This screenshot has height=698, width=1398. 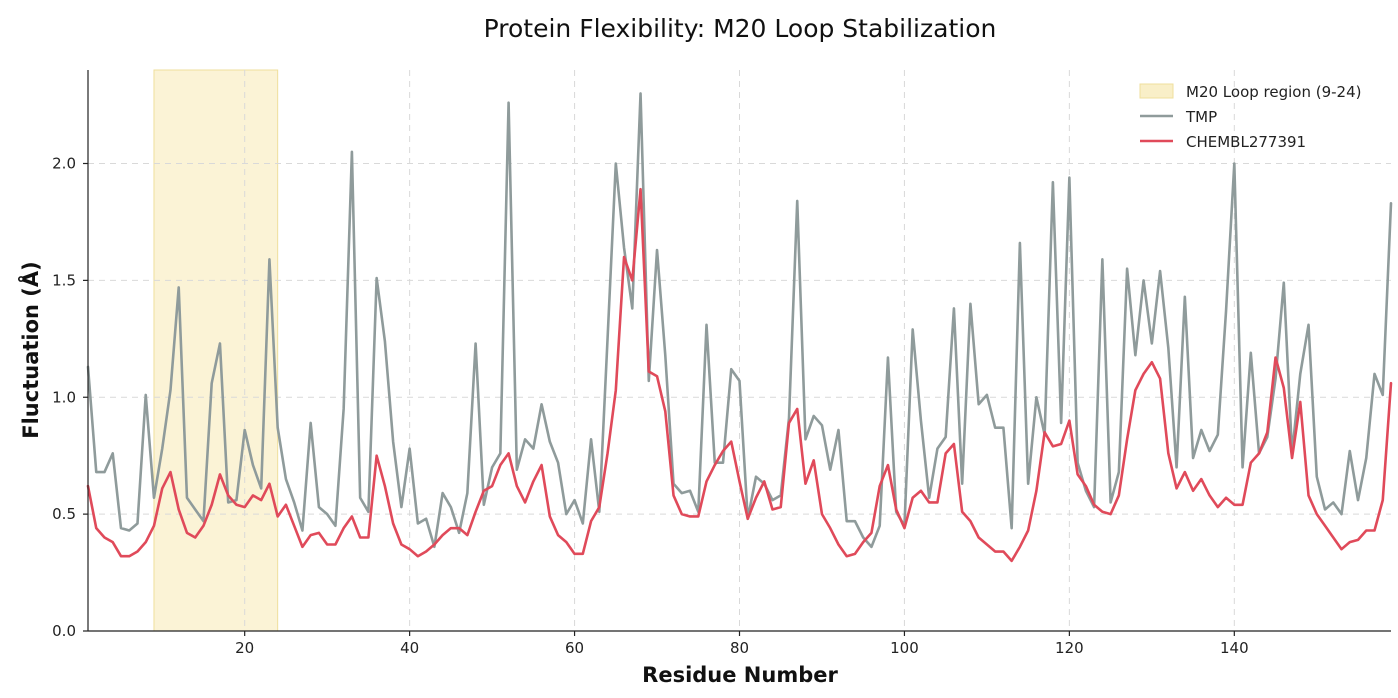 I want to click on legend-label-tmp: TMP, so click(x=1201, y=117).